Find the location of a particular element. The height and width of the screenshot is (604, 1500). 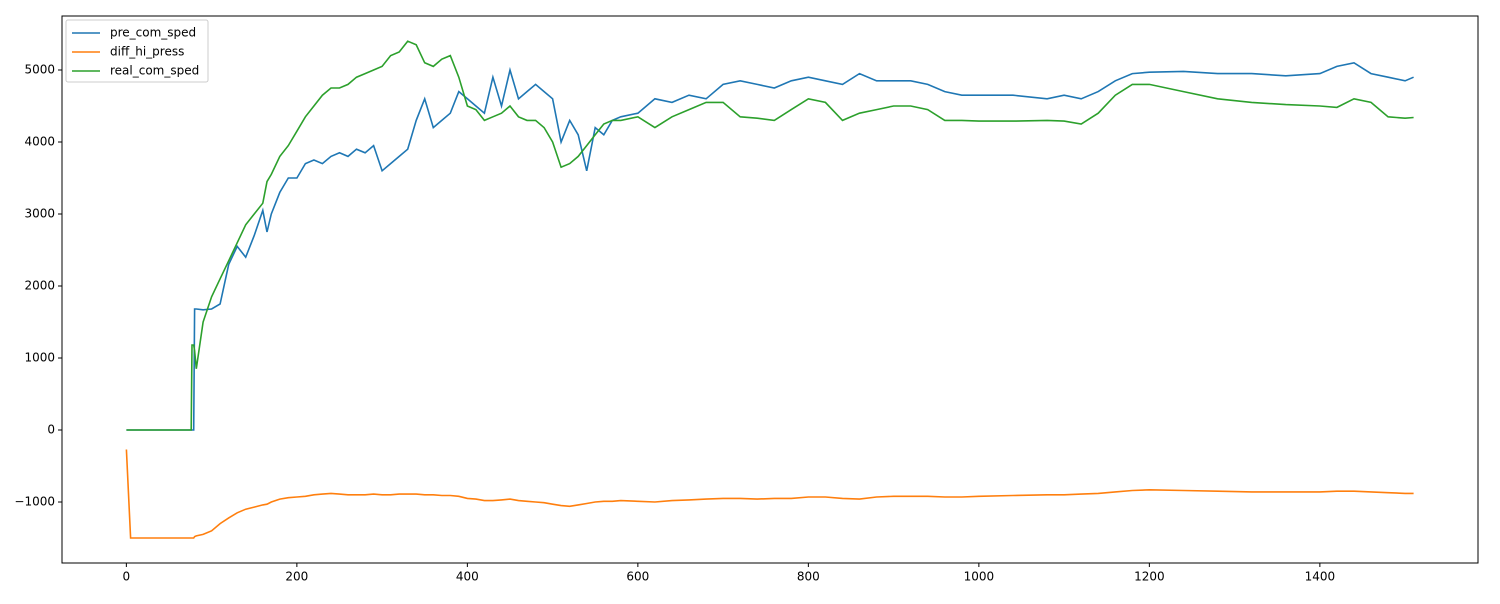

y-tick-label: 0 is located at coordinates (51, 430).